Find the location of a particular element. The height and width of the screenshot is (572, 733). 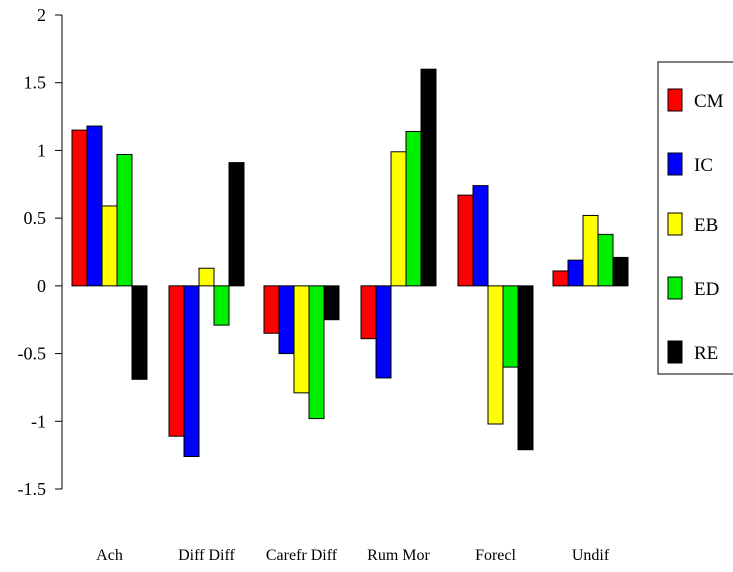

y-tick-label: -1.5 is located at coordinates (32, 489).